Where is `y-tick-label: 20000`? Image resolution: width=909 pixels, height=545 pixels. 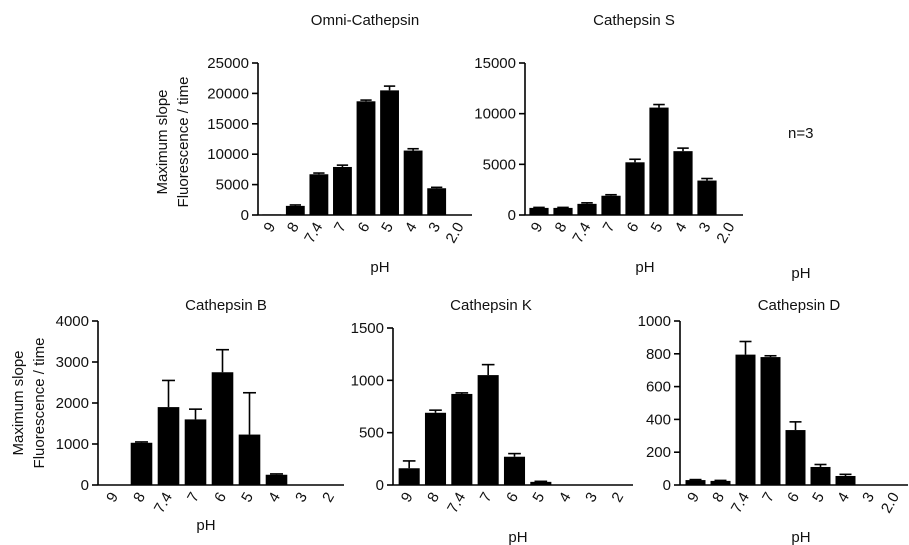
y-tick-label: 20000 is located at coordinates (228, 93).